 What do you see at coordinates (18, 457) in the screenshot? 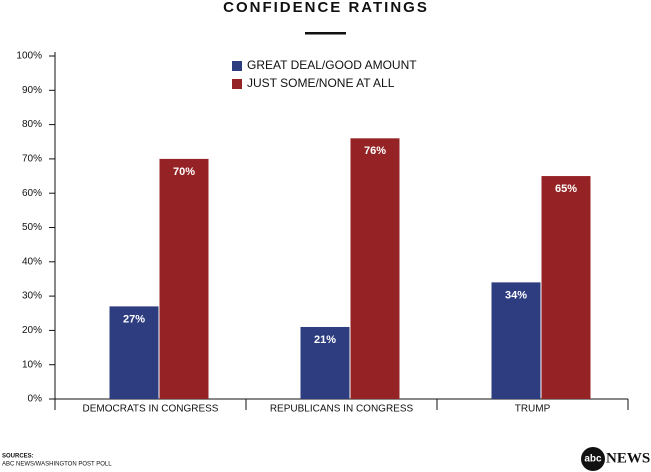
I see `source-label: SOURCES:` at bounding box center [18, 457].